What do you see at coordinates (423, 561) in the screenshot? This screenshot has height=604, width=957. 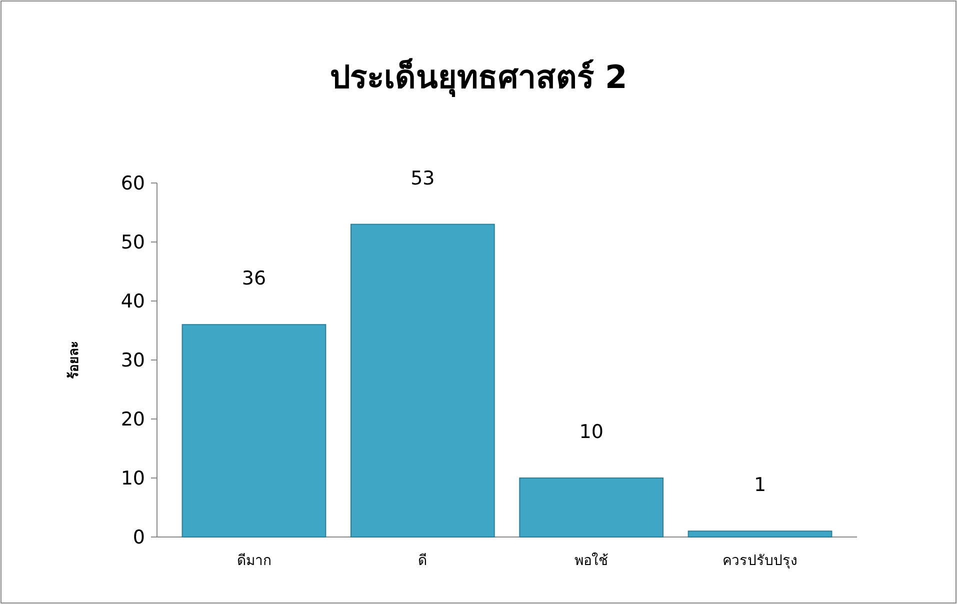 I see `x-tick-label: ดี` at bounding box center [423, 561].